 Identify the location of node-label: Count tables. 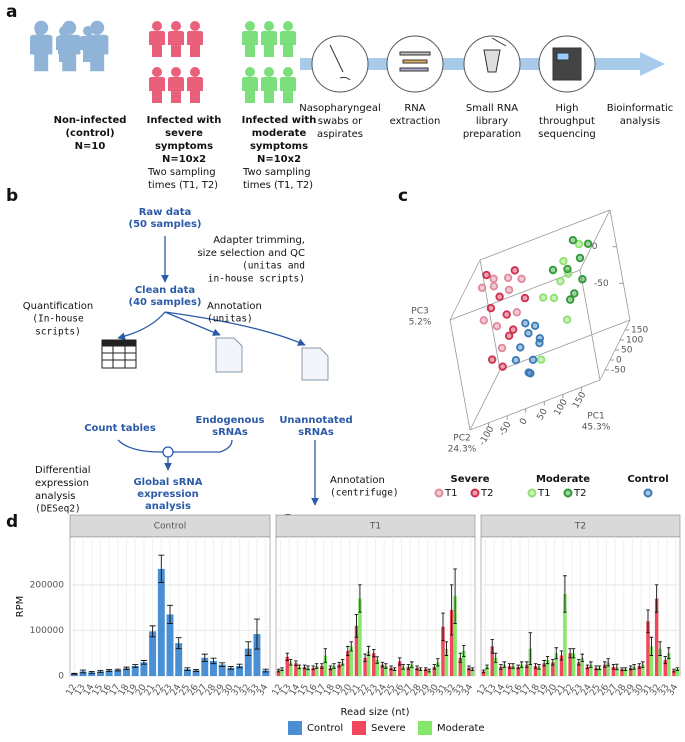
(120, 428).